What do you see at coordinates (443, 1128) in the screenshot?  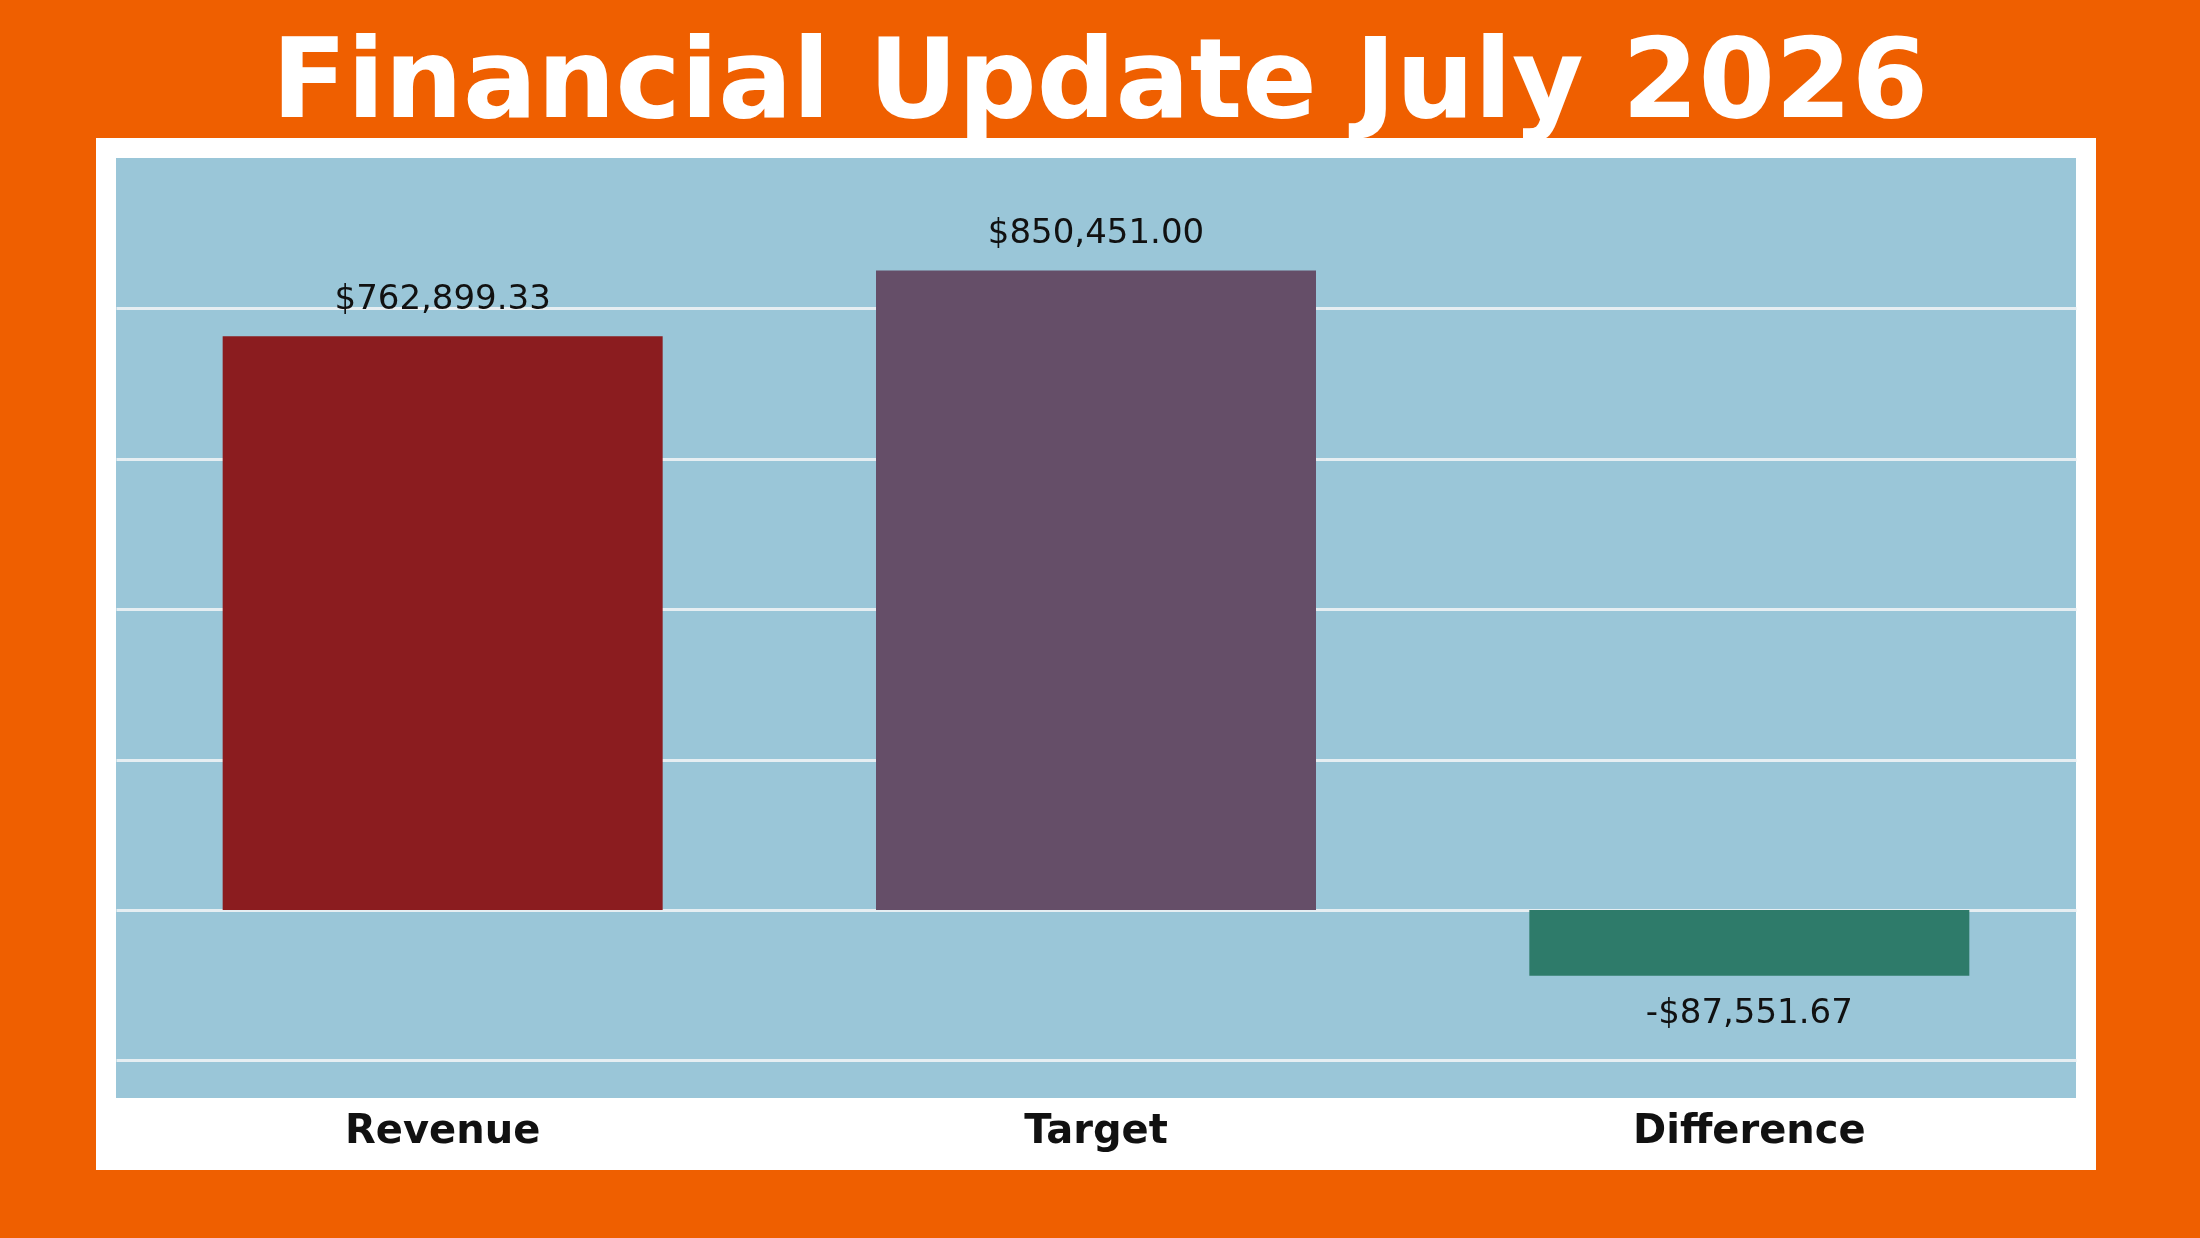 I see `x-tick-label: Revenue` at bounding box center [443, 1128].